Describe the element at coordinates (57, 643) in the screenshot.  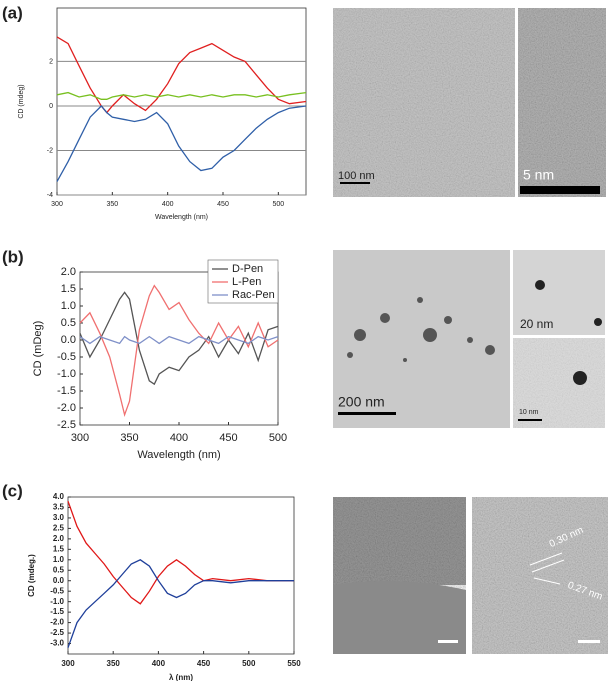
I see `y-tick-label: -3.0` at that location.